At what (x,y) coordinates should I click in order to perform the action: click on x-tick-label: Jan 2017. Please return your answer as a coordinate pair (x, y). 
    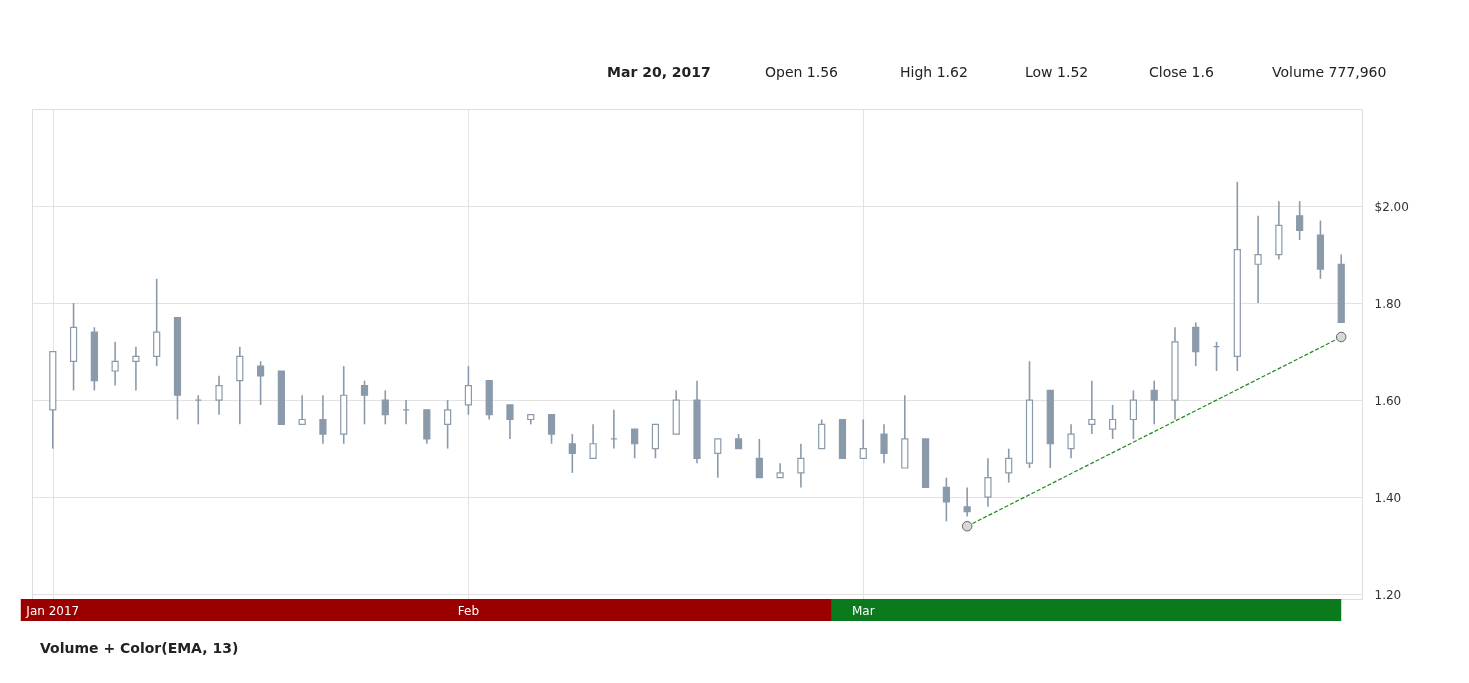
    Looking at the image, I should click on (52, 611).